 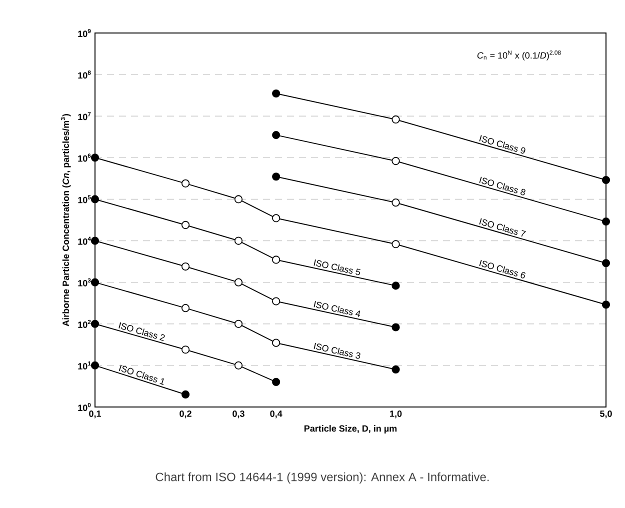 I want to click on y-tick-label: 10$^{8}$, so click(x=84, y=74).